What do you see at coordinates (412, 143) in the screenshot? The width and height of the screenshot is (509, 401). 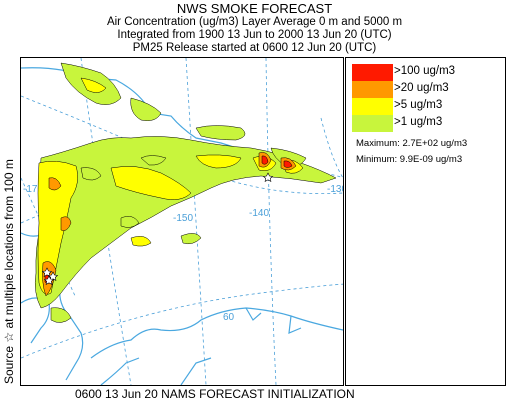 I see `maximum-value: Maximum: 2.7E+02 ug/m3` at bounding box center [412, 143].